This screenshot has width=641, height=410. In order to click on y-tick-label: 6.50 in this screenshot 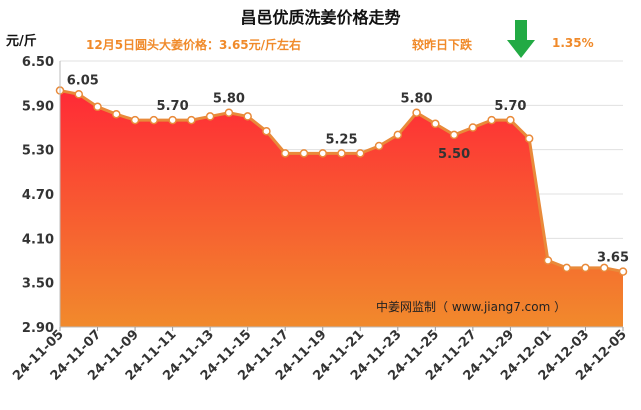, I will do `click(38, 62)`.